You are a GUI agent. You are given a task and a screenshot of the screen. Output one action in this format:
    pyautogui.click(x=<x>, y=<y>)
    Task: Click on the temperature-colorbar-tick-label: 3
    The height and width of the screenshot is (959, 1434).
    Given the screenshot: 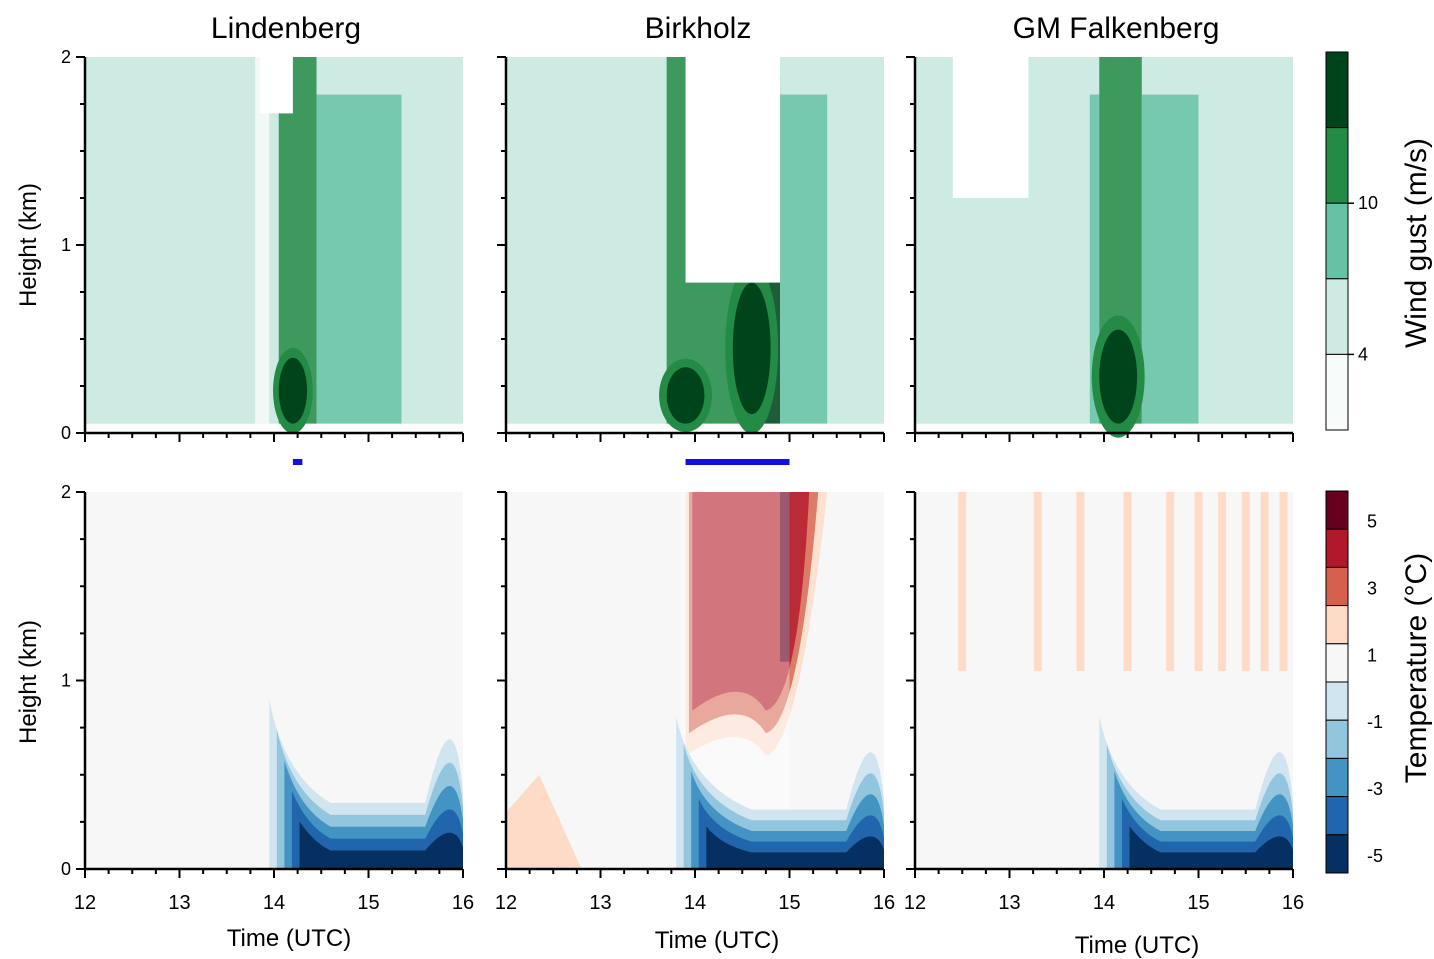 What is the action you would take?
    pyautogui.click(x=1372, y=588)
    